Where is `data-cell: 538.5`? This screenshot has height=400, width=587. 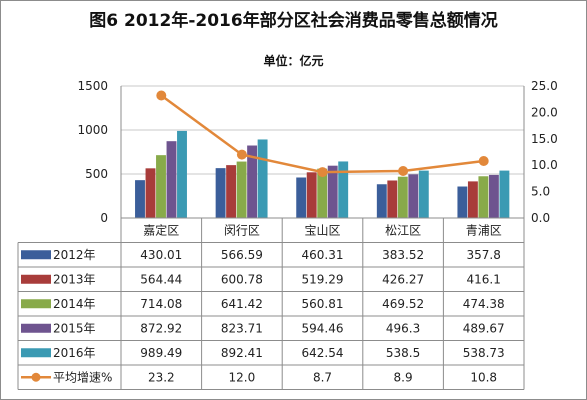 data-cell: 538.5 is located at coordinates (403, 353).